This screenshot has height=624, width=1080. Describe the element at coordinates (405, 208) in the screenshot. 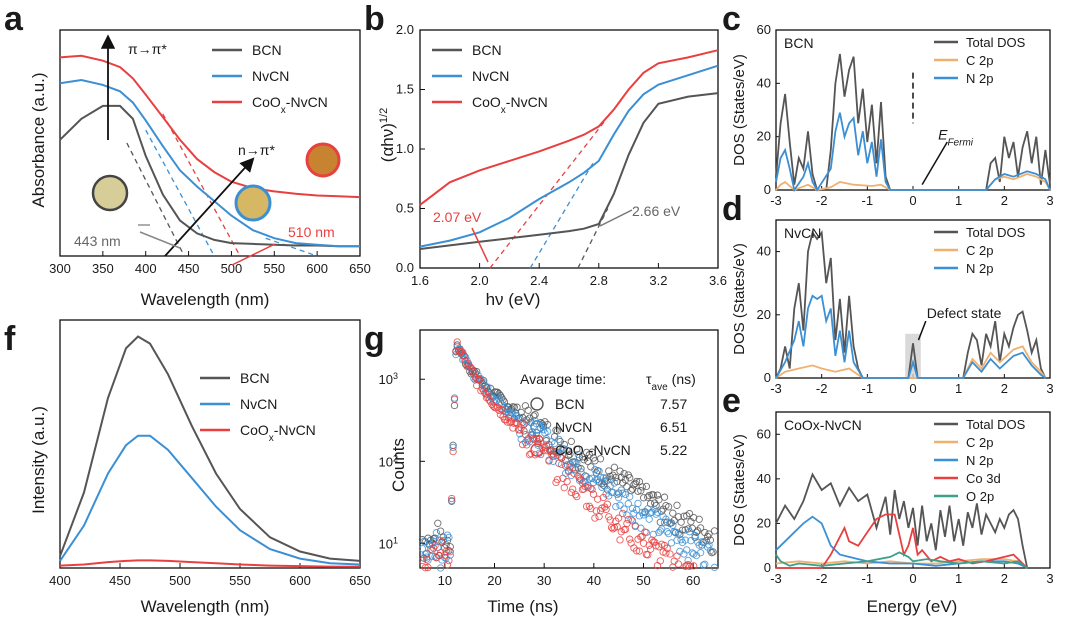

I see `panel-b-ytick-label: 0.5` at that location.